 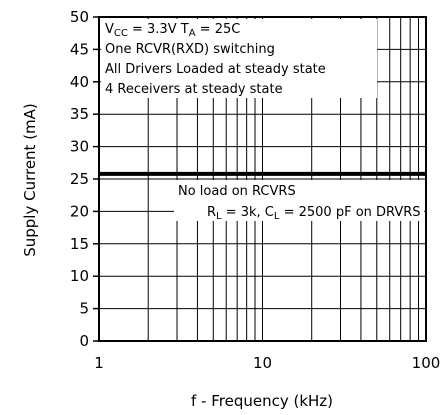 What do you see at coordinates (349, 212) in the screenshot?
I see `annotation-cl-rest: = 2500 pF on DRVRS` at bounding box center [349, 212].